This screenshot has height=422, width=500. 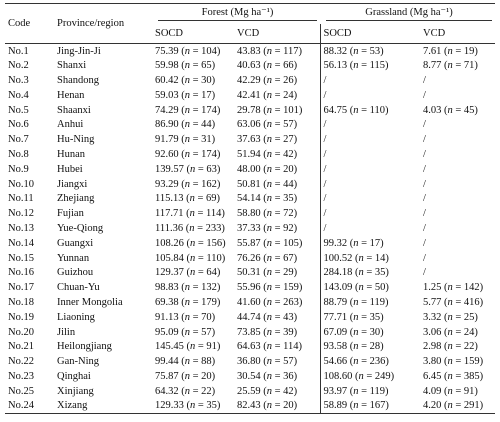 I want to click on label-cell: No.12, so click(x=21, y=214).